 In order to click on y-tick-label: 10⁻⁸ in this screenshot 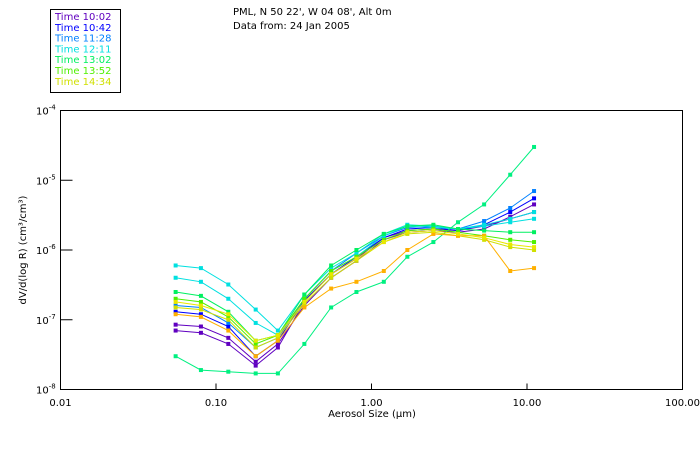, I will do `click(46, 390)`.